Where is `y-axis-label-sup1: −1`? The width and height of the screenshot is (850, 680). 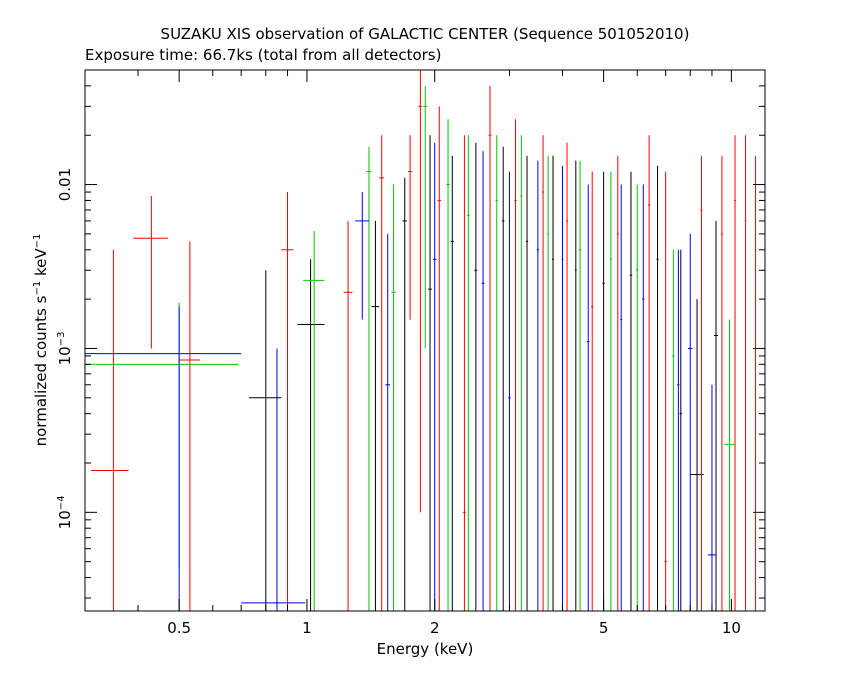
y-axis-label-sup1: −1 is located at coordinates (37, 288).